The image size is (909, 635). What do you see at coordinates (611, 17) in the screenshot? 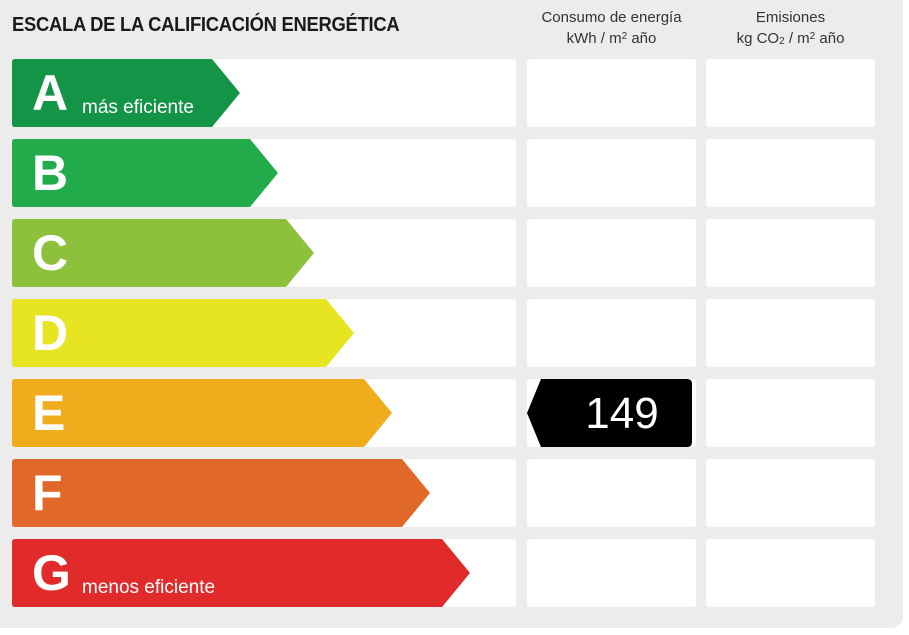
I see `consumption-header-label: Consumo de energía` at bounding box center [611, 17].